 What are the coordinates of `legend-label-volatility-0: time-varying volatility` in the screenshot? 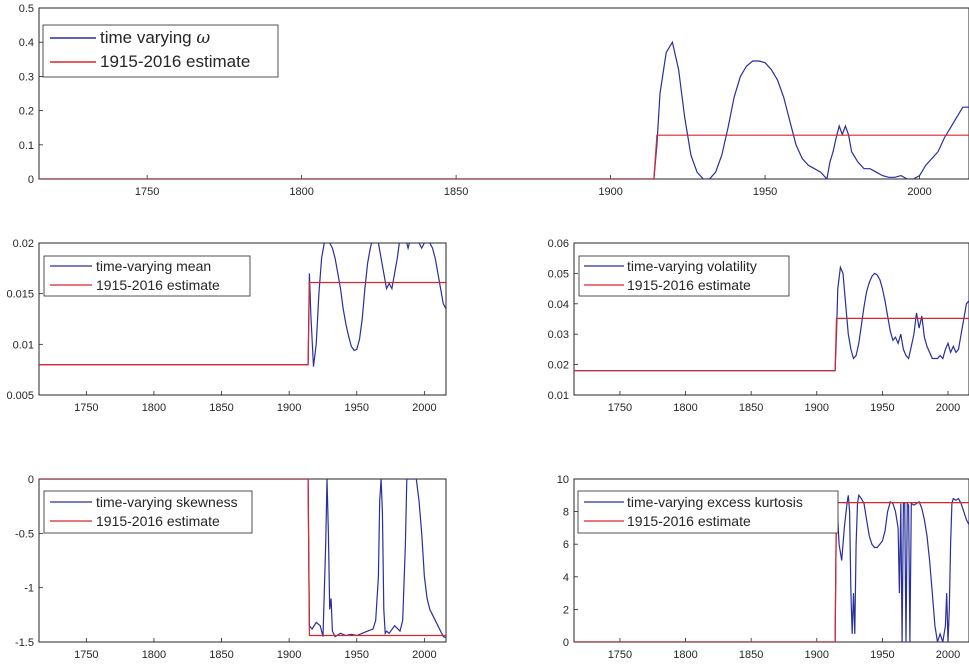 It's located at (692, 266).